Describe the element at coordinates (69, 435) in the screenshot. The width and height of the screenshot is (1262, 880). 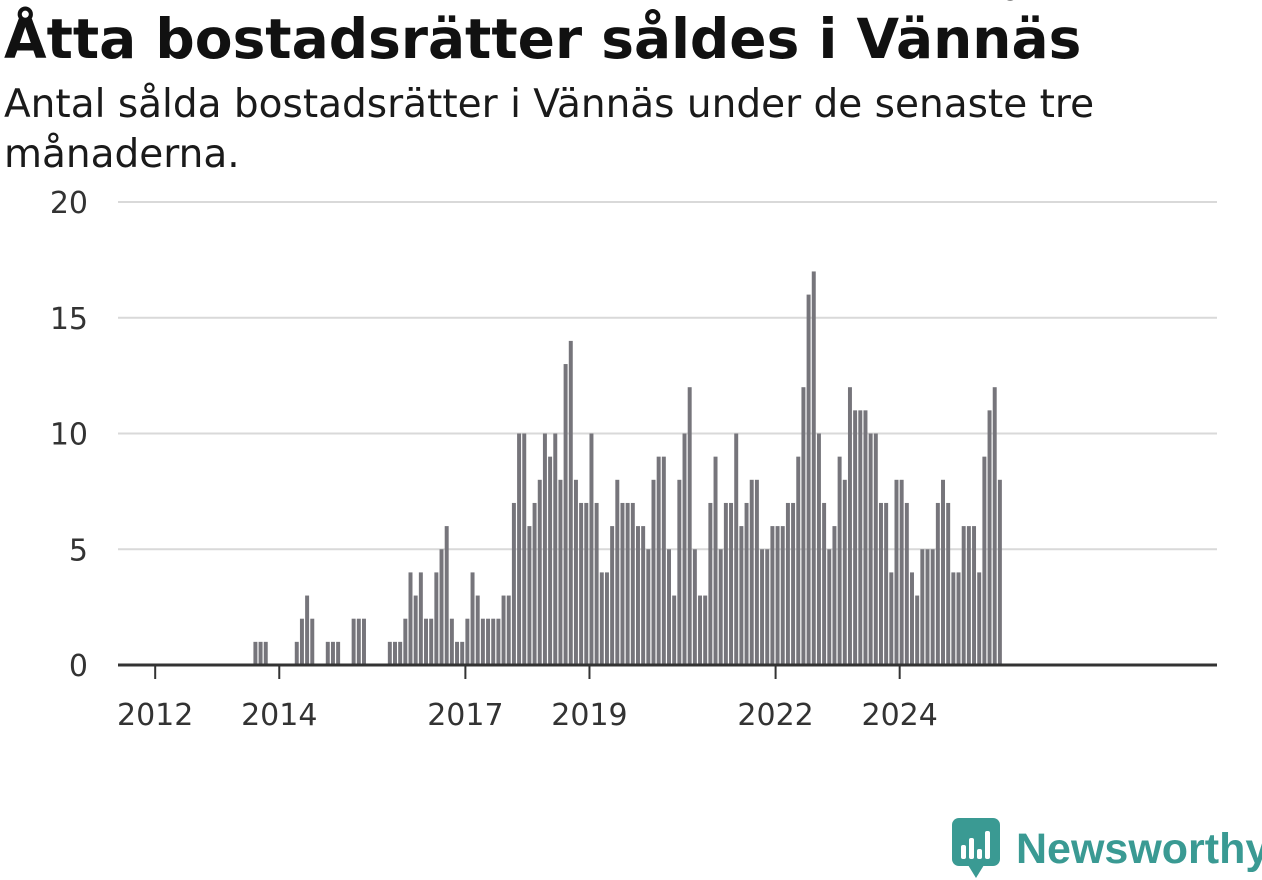
I see `y-axis-labels: 0 5 10 15 20` at that location.